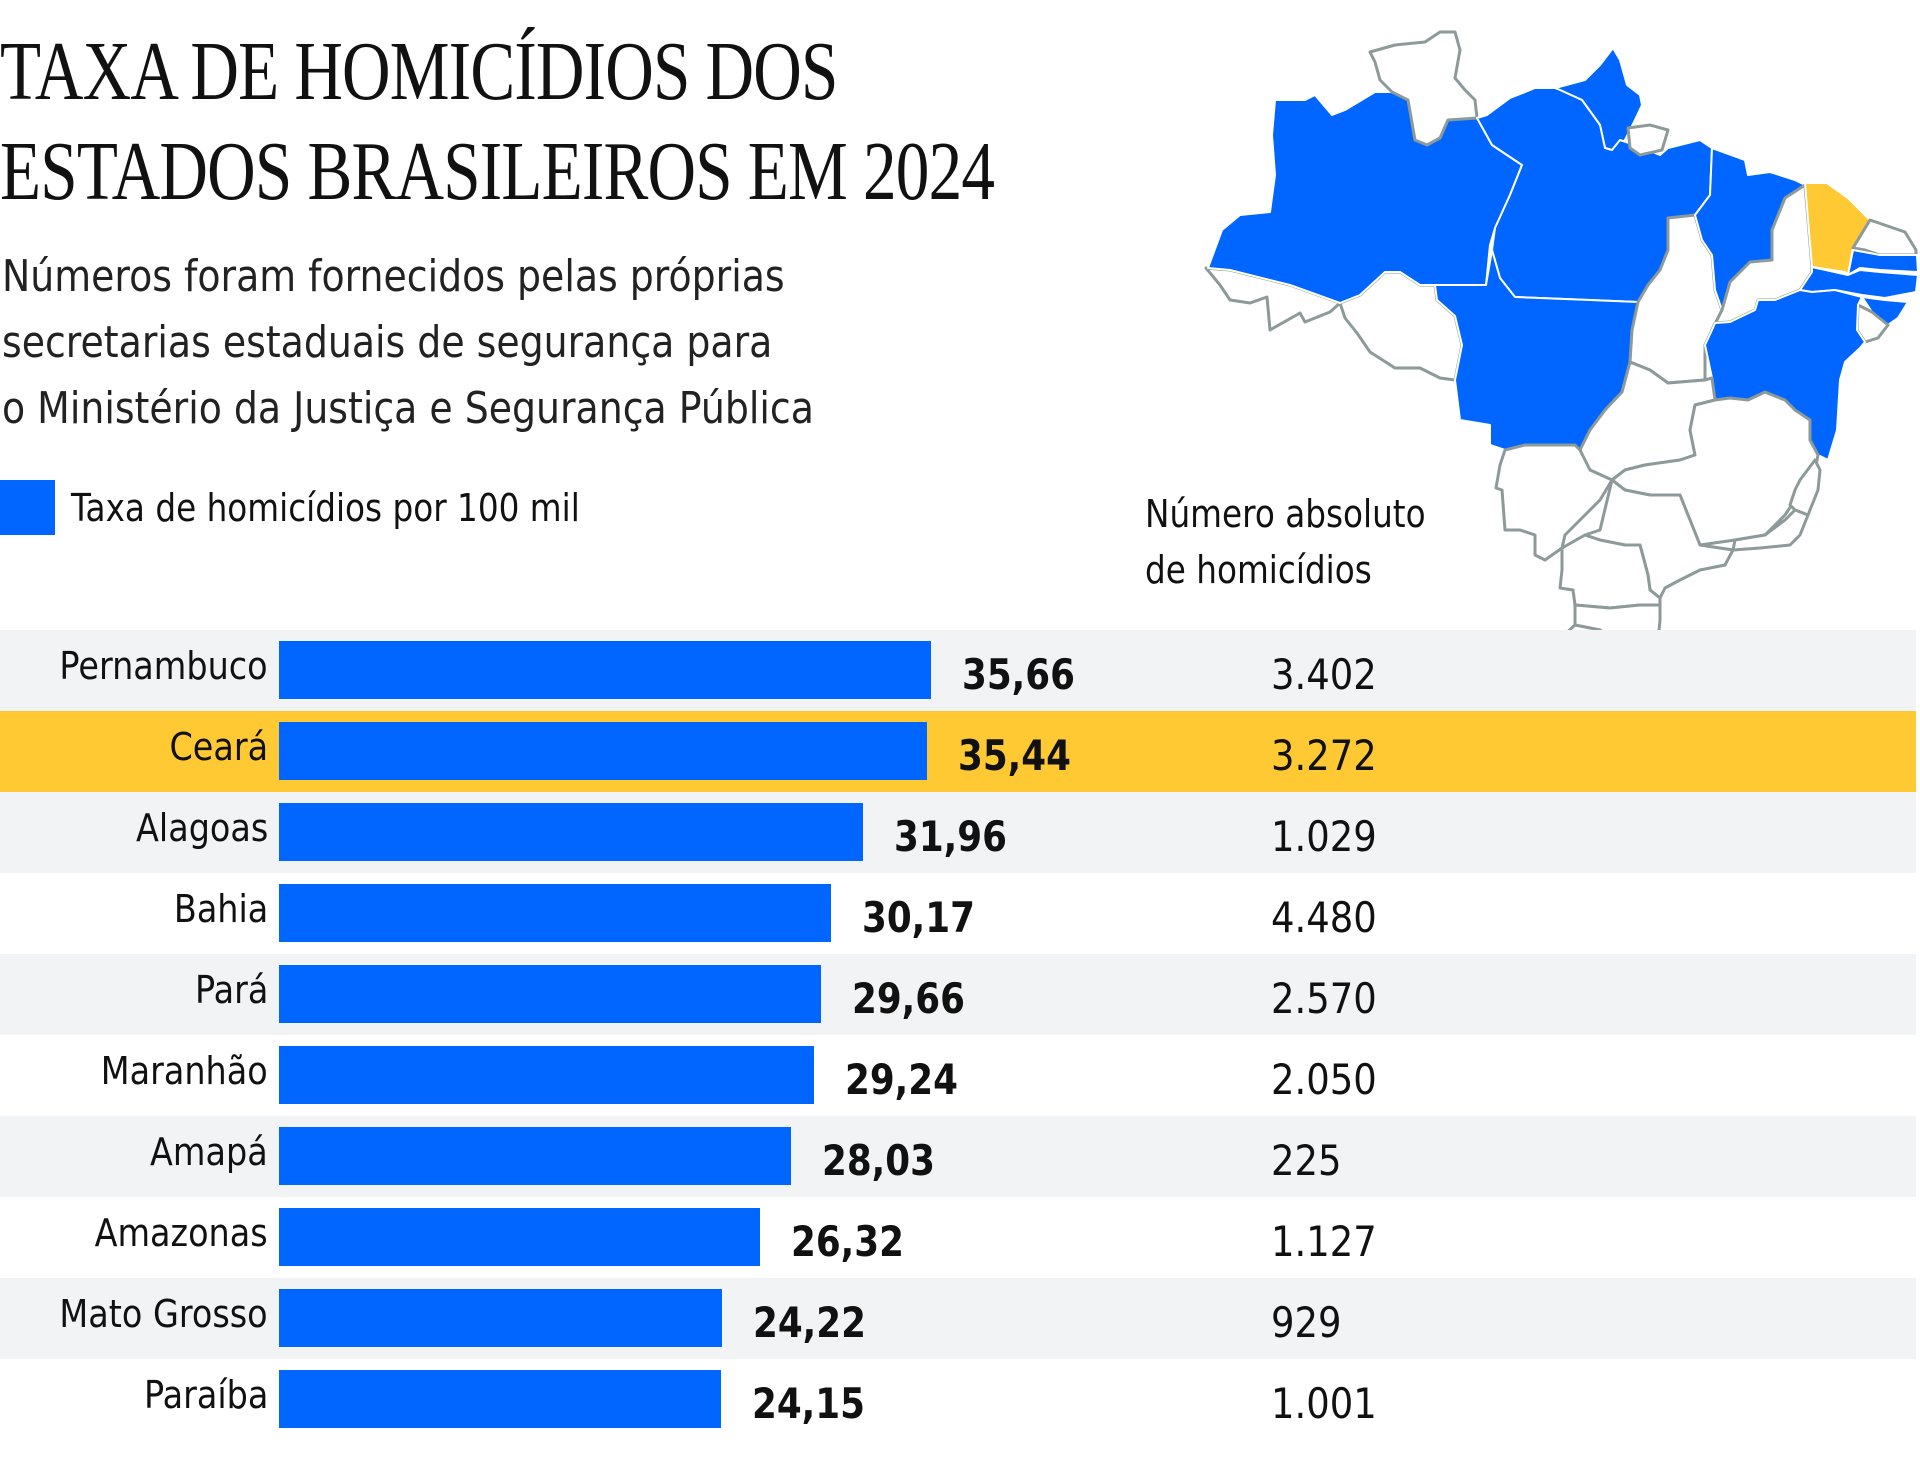  Describe the element at coordinates (387, 342) in the screenshot. I see `subtitle-line-2: secretarias estaduais de segurança para` at that location.